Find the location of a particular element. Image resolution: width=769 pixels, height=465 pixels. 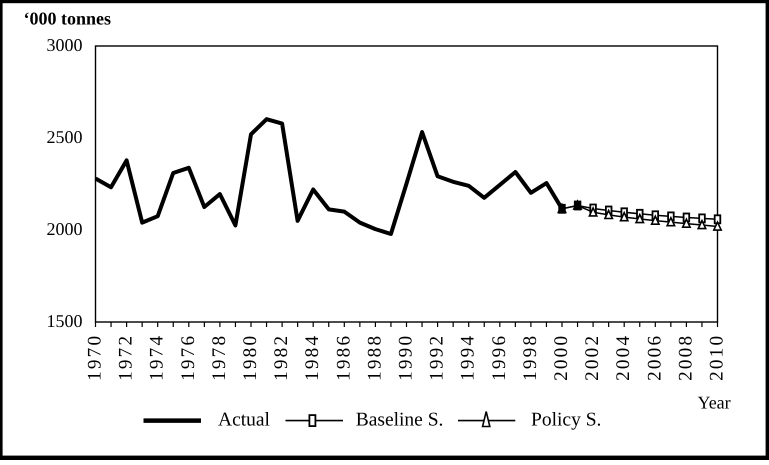

svg-text: 1986 is located at coordinates (343, 357).